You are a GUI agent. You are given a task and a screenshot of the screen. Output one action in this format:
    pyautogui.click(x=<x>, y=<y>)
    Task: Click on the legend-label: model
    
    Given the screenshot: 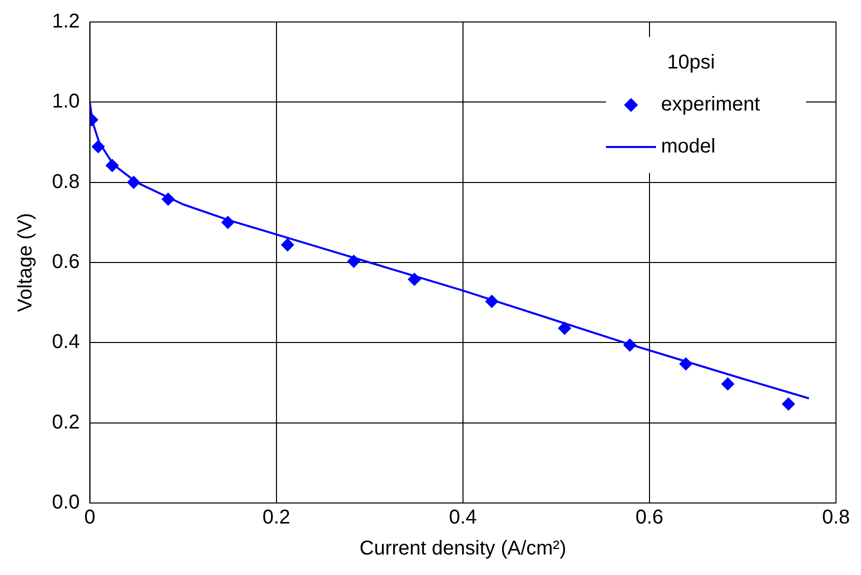 What is the action you would take?
    pyautogui.click(x=688, y=147)
    